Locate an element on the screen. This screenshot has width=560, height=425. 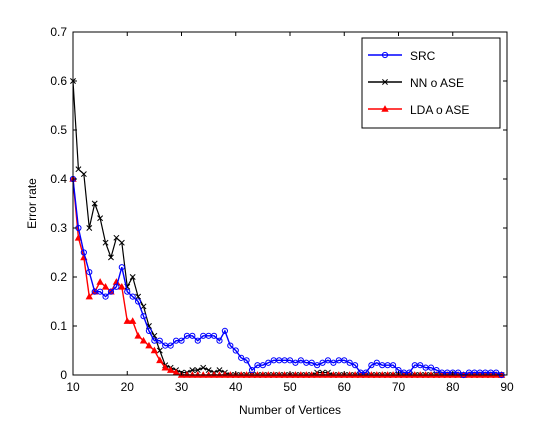
x-tick-label: 30 is located at coordinates (182, 387).